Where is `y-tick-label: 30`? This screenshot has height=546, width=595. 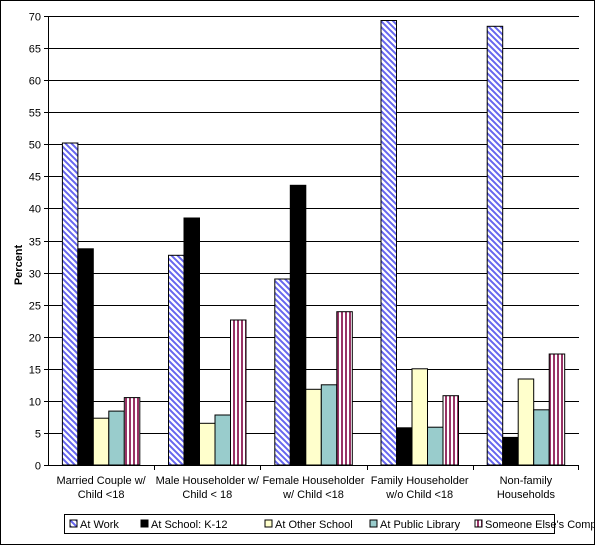 y-tick-label: 30 is located at coordinates (35, 275).